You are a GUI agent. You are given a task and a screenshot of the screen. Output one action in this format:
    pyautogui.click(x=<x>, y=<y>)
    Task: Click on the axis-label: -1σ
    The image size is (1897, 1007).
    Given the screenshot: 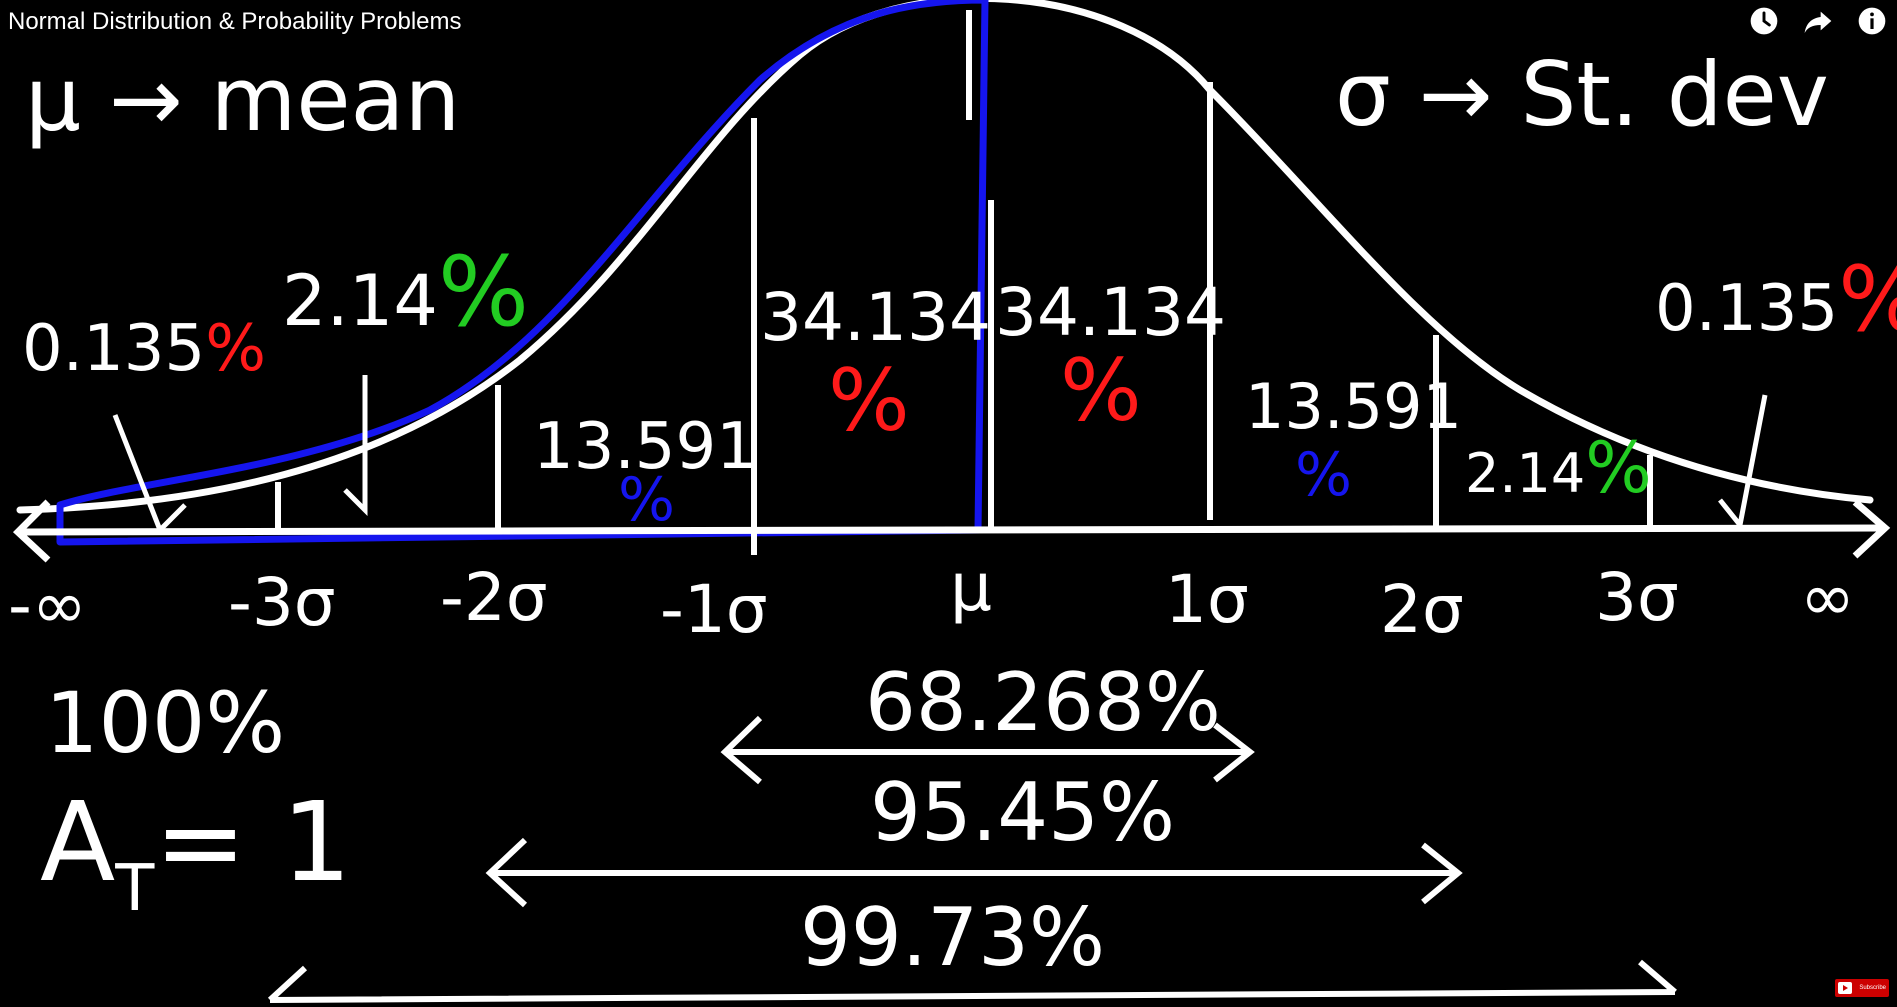 What is the action you would take?
    pyautogui.click(x=714, y=609)
    